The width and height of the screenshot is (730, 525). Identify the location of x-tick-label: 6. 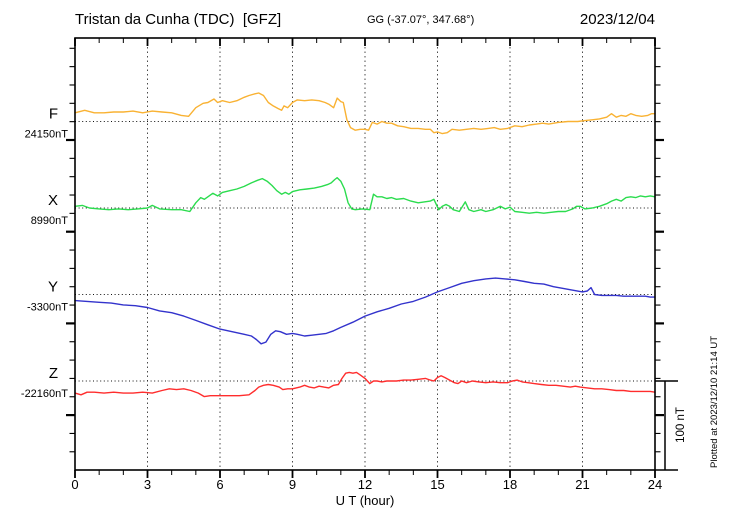
(219, 484).